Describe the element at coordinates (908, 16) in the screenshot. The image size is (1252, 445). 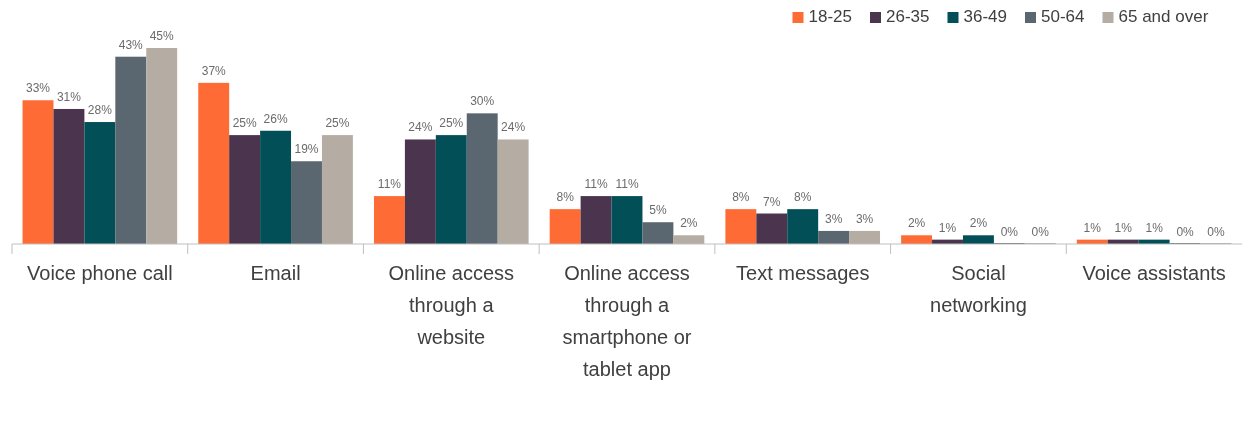
I see `legend-label: 26-35` at that location.